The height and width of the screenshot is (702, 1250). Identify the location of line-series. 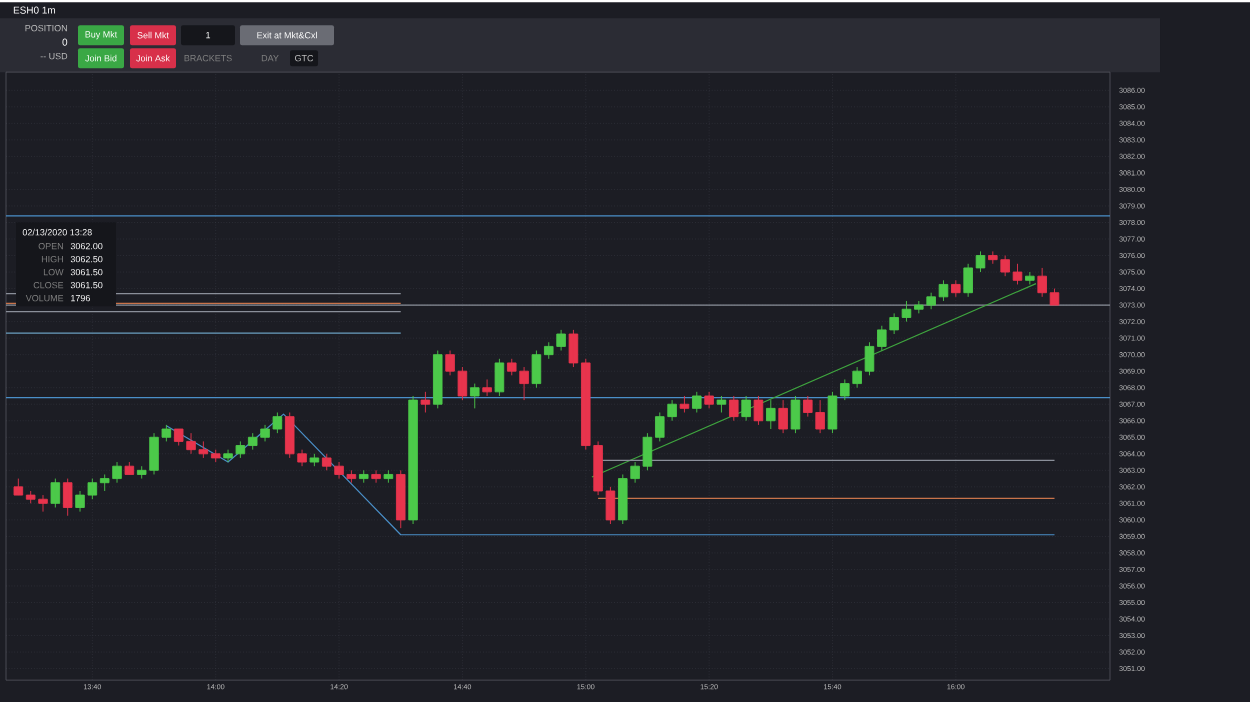
(610, 474).